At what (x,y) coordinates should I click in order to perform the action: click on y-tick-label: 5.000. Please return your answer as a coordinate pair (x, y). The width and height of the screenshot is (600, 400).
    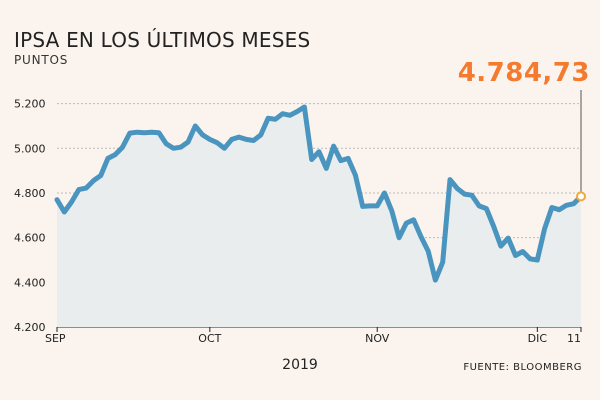
    Looking at the image, I should click on (30, 148).